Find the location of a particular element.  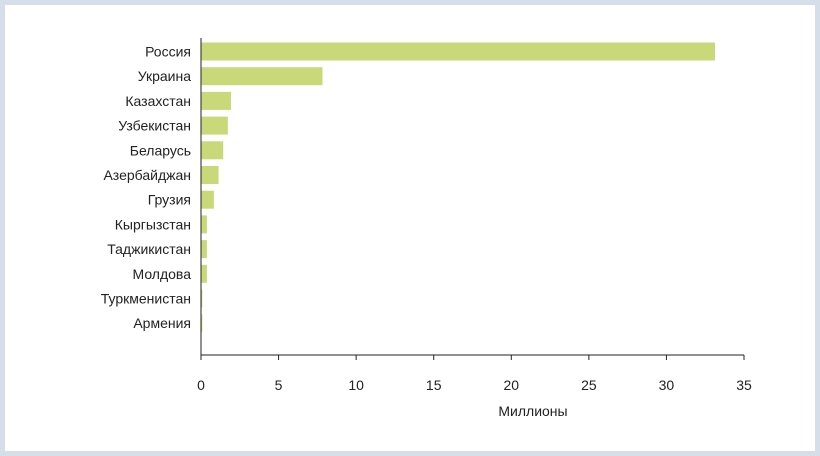

category-label: Азербайджан is located at coordinates (147, 175).